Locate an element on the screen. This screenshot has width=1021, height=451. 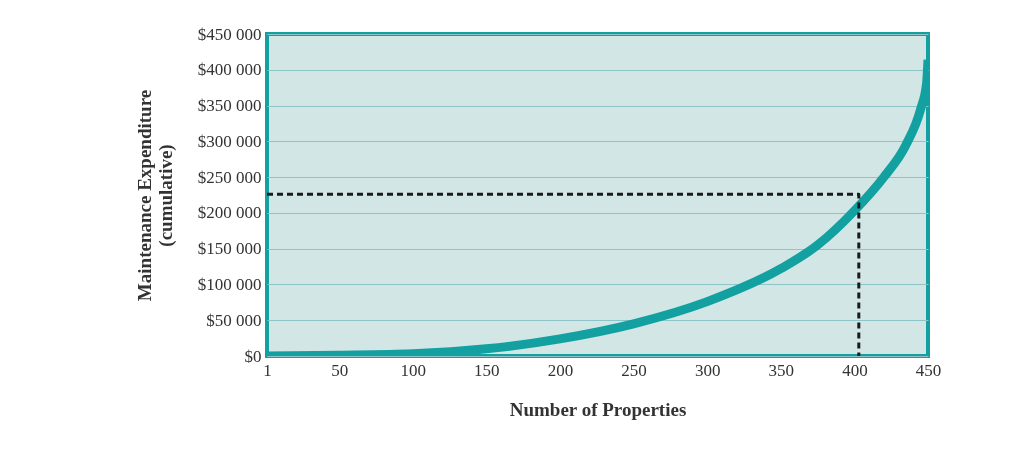
x-tick-label: 250 is located at coordinates (634, 370).